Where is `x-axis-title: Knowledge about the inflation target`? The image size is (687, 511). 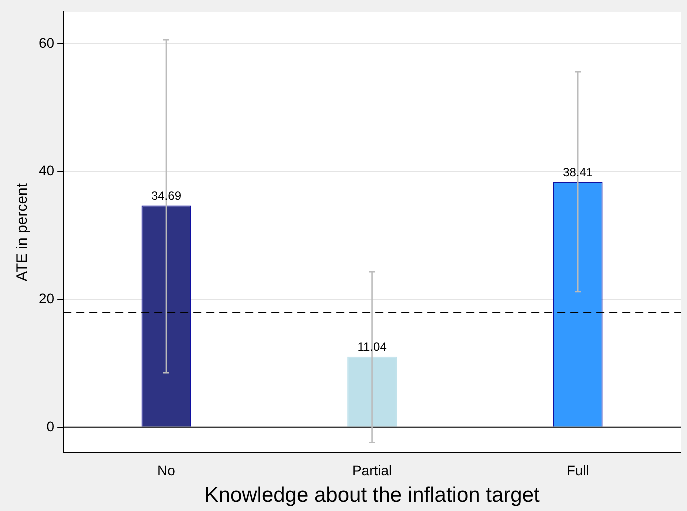
x-axis-title: Knowledge about the inflation target is located at coordinates (372, 496).